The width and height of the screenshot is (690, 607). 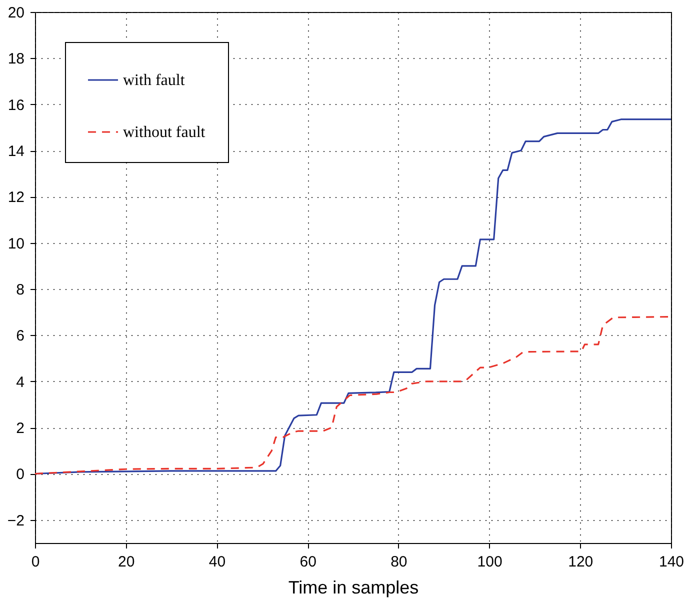 I want to click on y-tick-label: 18, so click(x=16, y=59).